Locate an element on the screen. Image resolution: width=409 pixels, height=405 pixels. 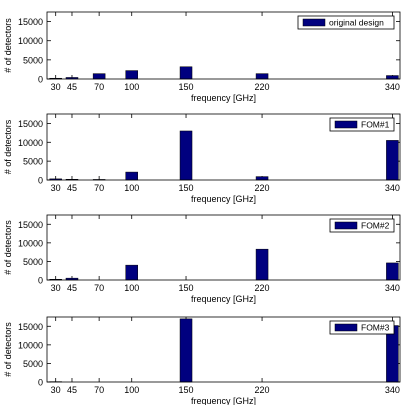
legend: FOM#2 is located at coordinates (362, 225).